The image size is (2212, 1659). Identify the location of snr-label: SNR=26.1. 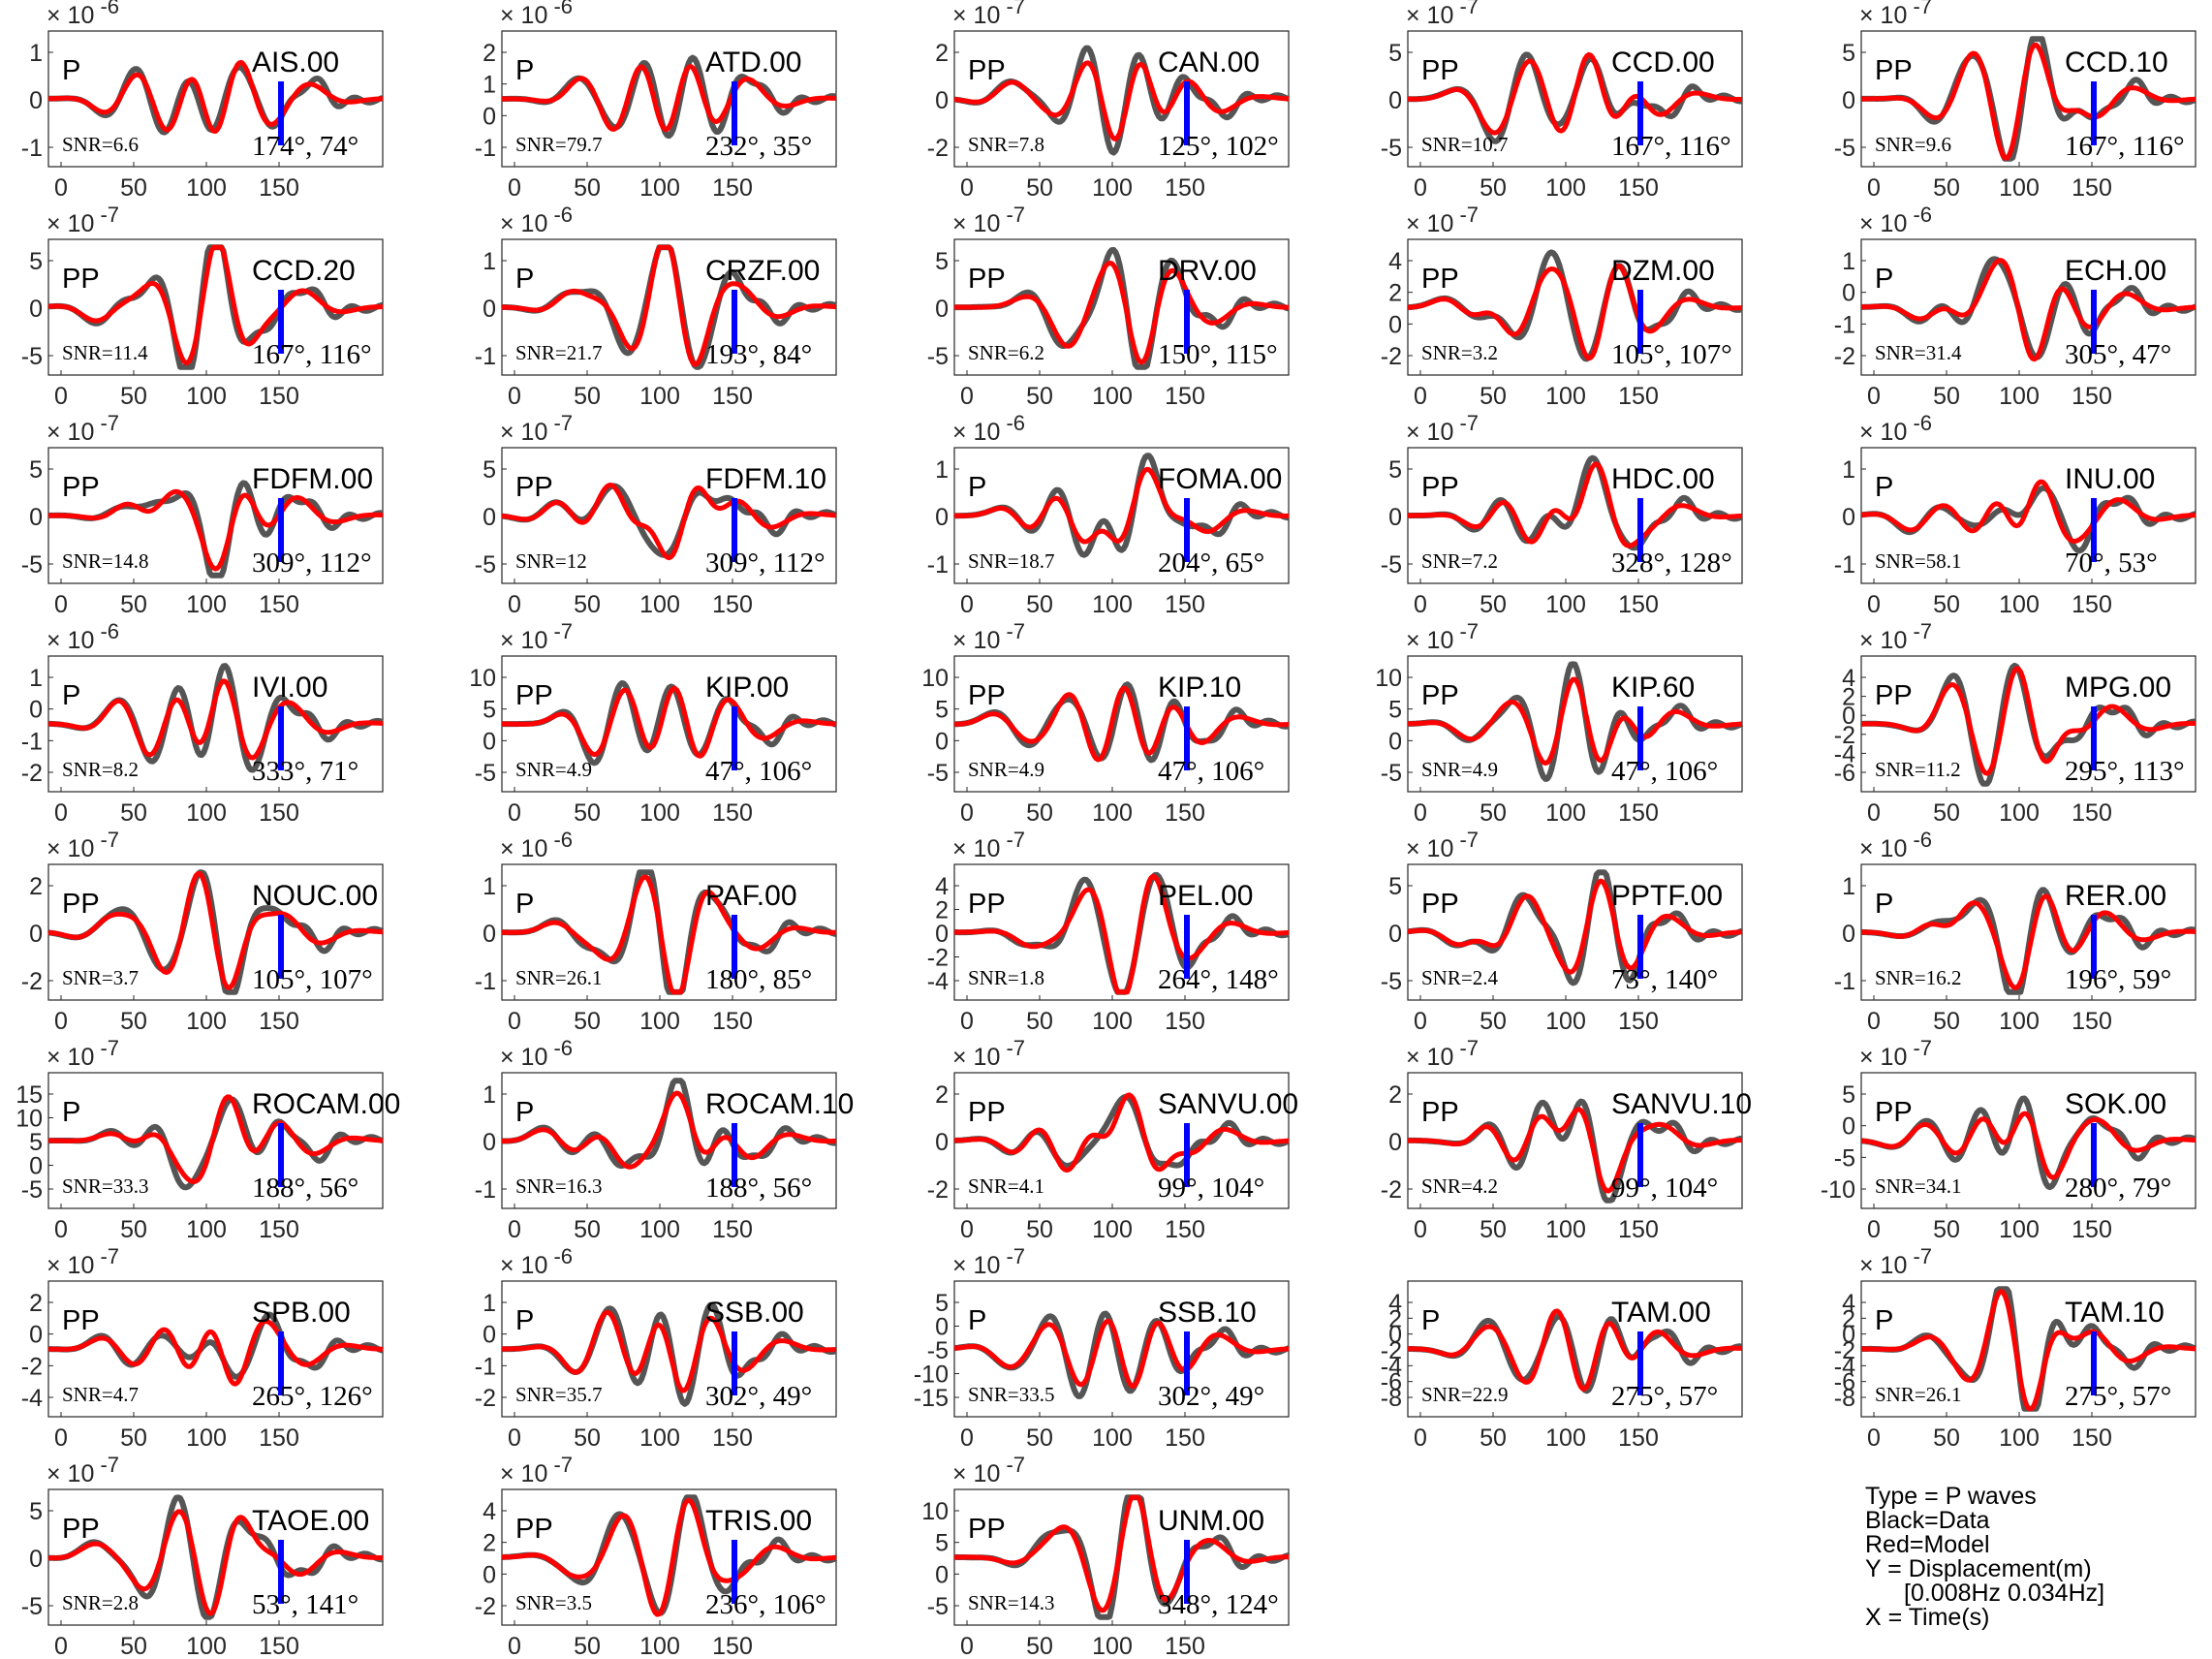
(558, 977).